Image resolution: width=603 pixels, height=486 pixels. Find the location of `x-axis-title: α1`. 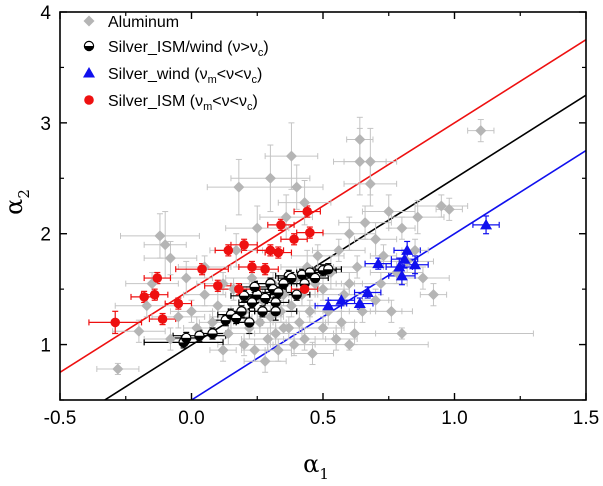

x-axis-title: α1 is located at coordinates (316, 466).